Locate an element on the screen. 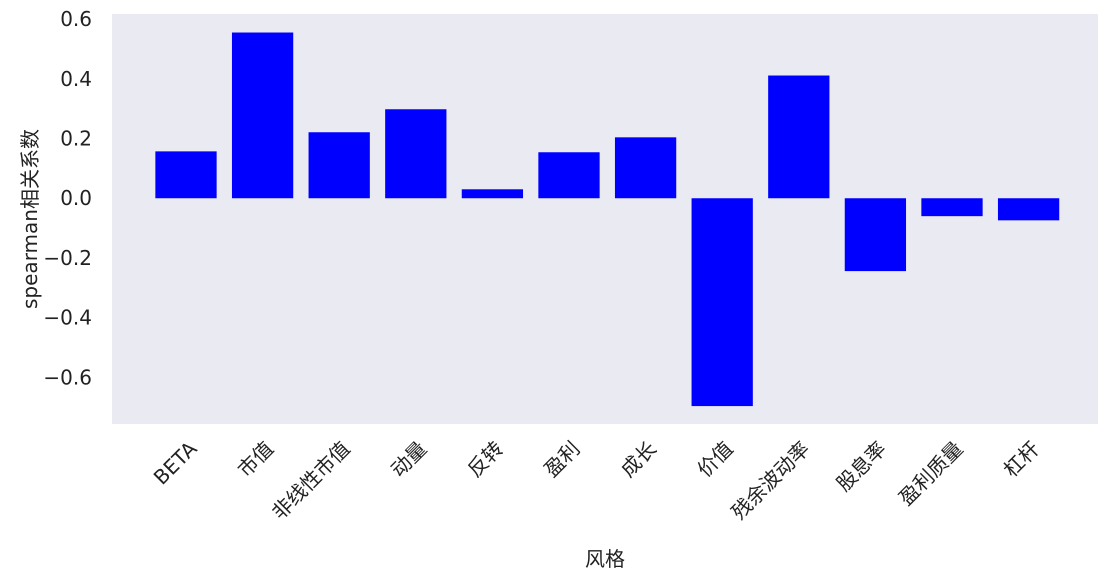  x-tick-label: 盈利质量 is located at coordinates (931, 474).